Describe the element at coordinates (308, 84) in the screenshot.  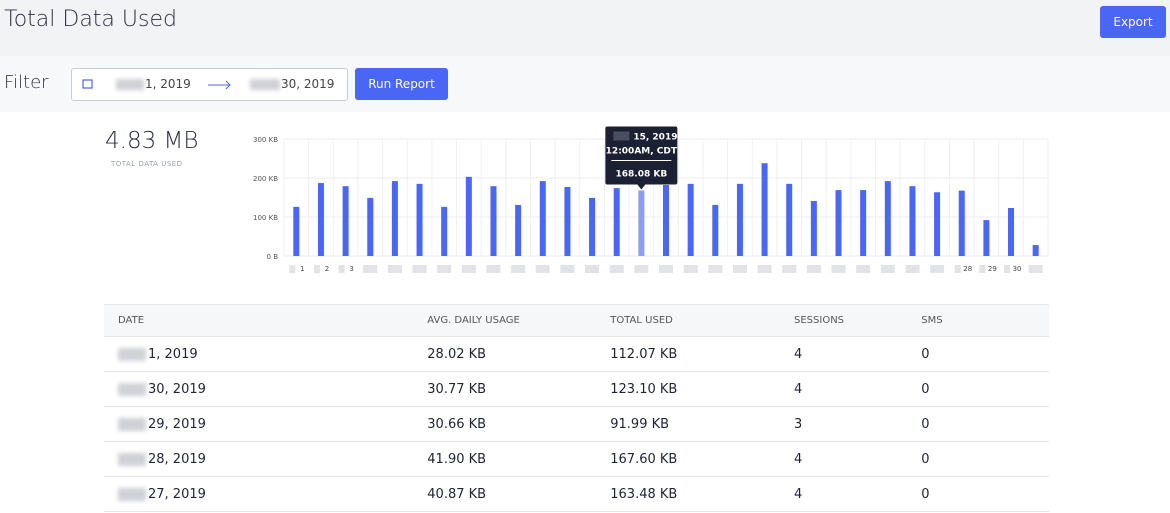
I see `end-date: 30, 2019` at that location.